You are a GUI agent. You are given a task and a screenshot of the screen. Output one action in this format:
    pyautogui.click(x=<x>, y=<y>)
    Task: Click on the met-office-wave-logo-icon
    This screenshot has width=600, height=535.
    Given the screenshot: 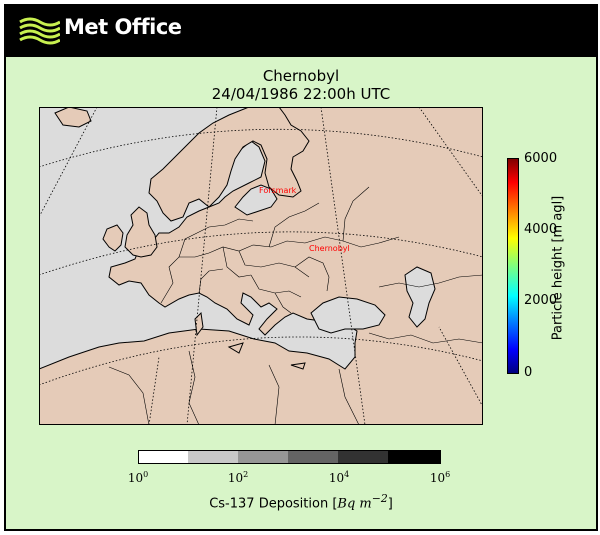 What is the action you would take?
    pyautogui.click(x=39, y=31)
    